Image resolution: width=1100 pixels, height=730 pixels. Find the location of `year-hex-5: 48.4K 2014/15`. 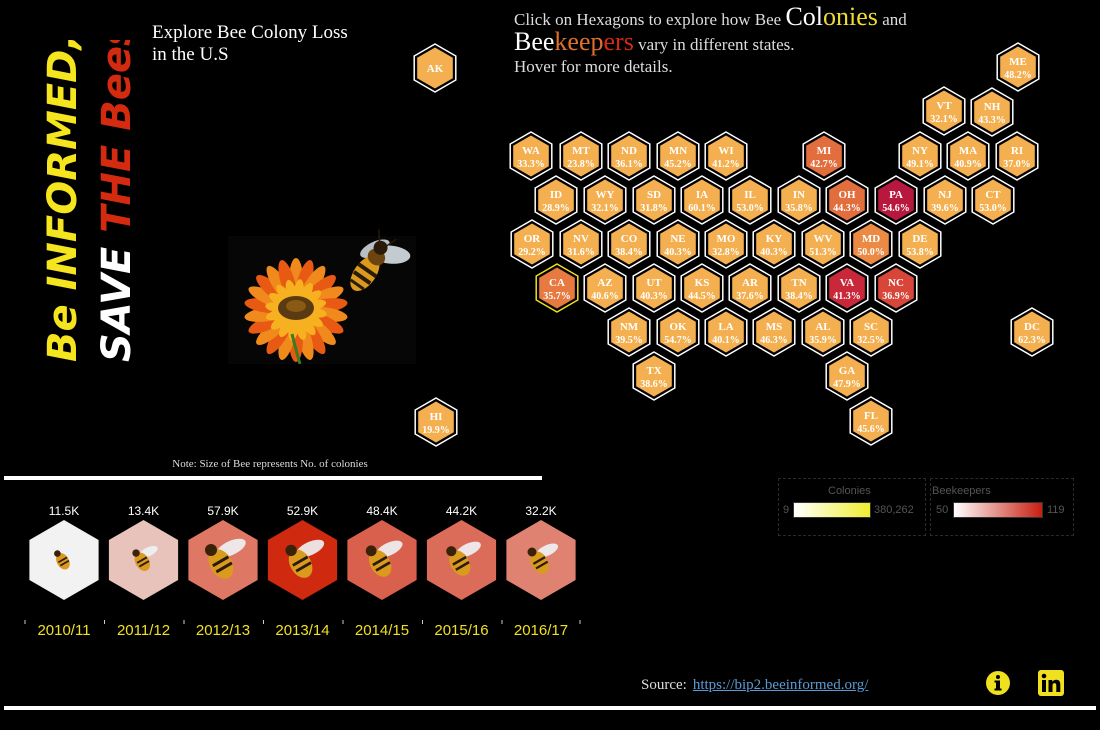

year-hex-5: 48.4K 2014/15 is located at coordinates (382, 571).